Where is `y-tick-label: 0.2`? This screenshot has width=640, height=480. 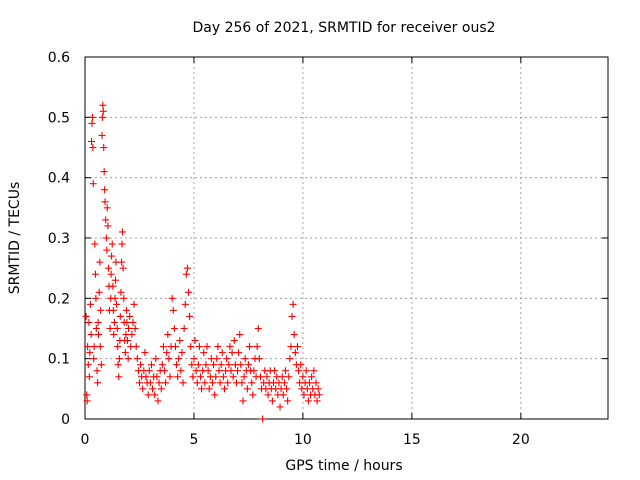 y-tick-label: 0.2 is located at coordinates (59, 299).